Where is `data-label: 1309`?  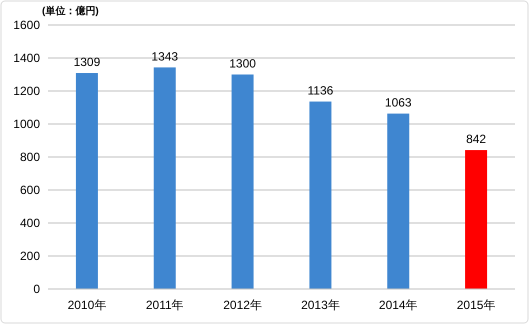 data-label: 1309 is located at coordinates (87, 62).